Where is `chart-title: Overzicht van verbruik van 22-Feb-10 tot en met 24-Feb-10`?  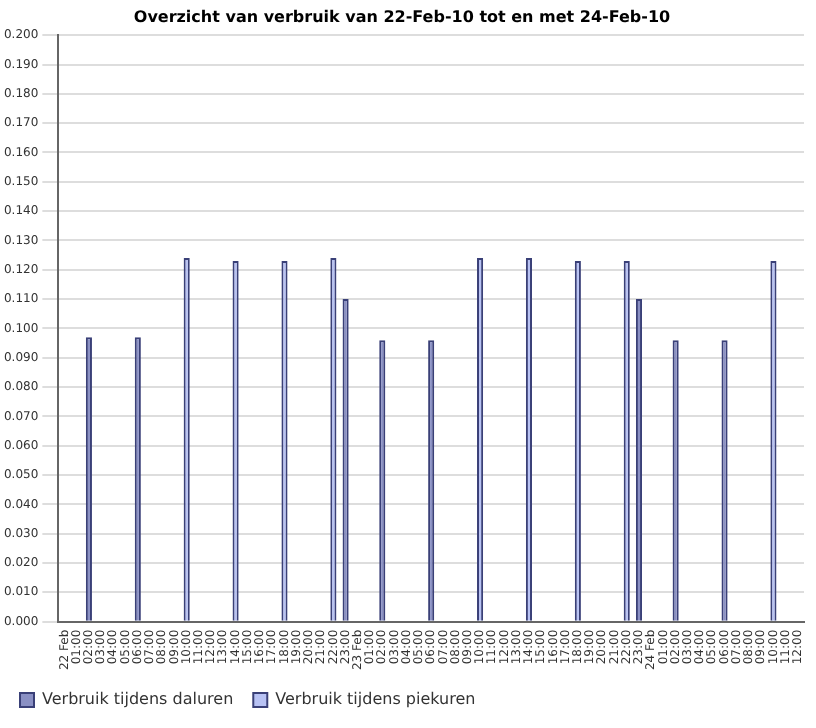 chart-title: Overzicht van verbruik van 22-Feb-10 tot en met 24-Feb-10 is located at coordinates (402, 16).